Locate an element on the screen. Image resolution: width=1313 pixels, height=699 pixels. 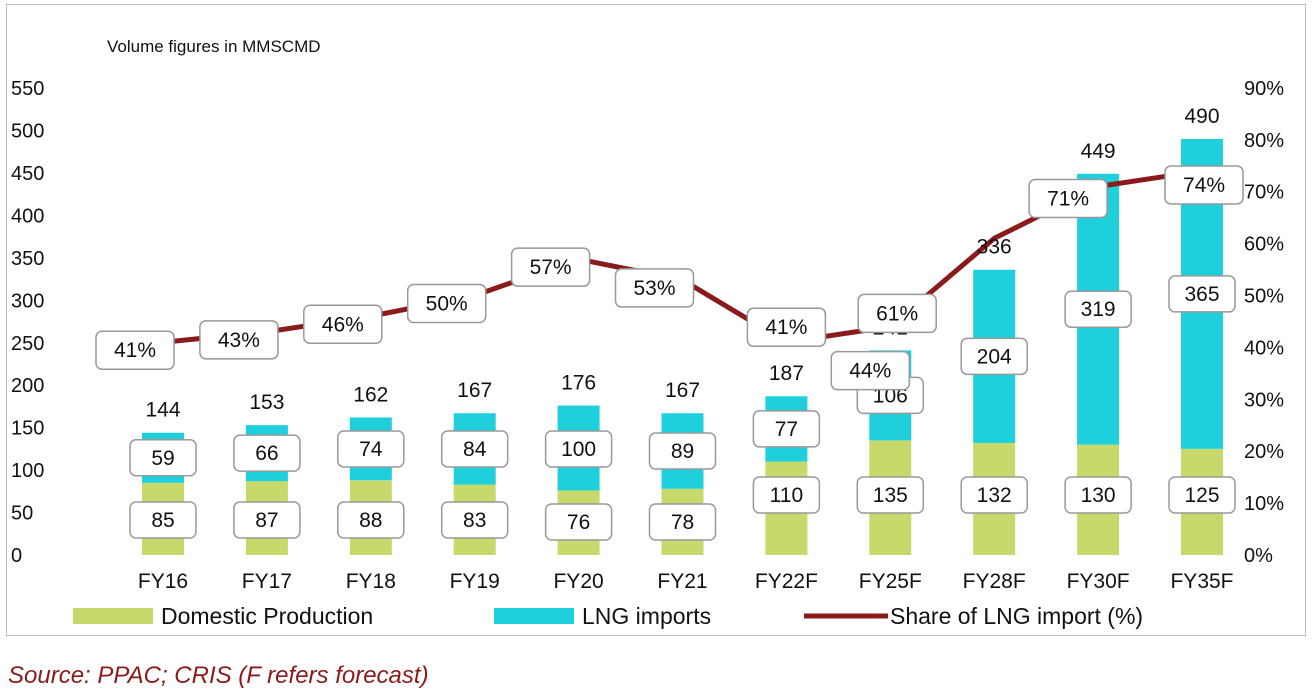
svg-text: 78 is located at coordinates (682, 522).